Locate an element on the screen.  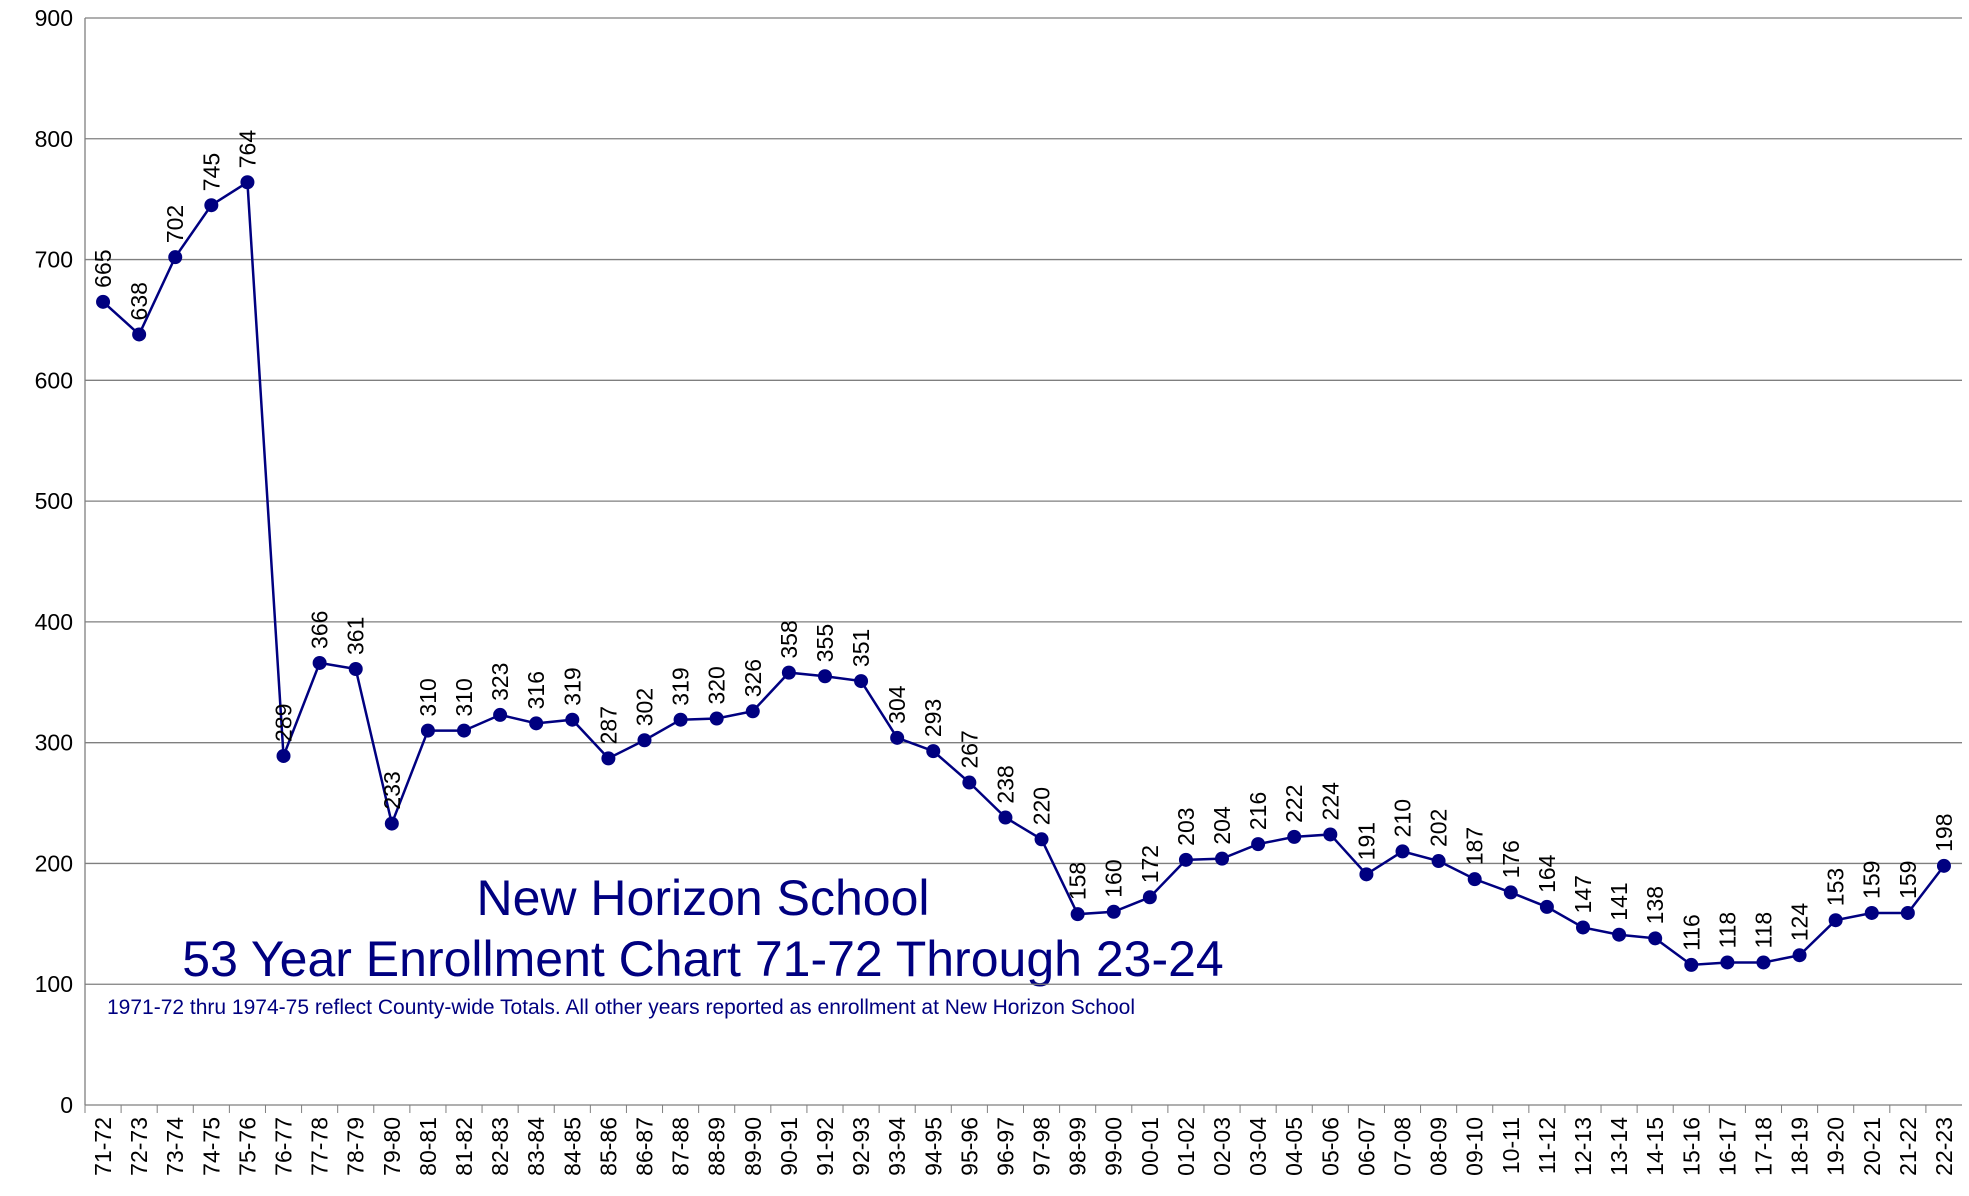
x-tick-label: 05-06 is located at coordinates (1330, 1146).